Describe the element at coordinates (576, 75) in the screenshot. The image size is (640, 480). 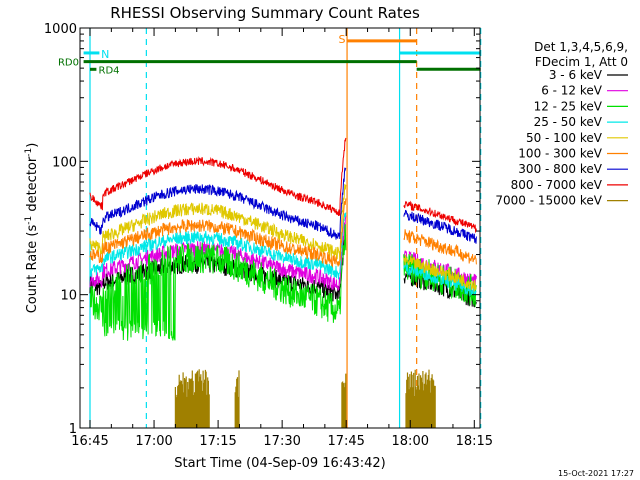
I see `legend-label-0: 3 - 6 keV` at that location.